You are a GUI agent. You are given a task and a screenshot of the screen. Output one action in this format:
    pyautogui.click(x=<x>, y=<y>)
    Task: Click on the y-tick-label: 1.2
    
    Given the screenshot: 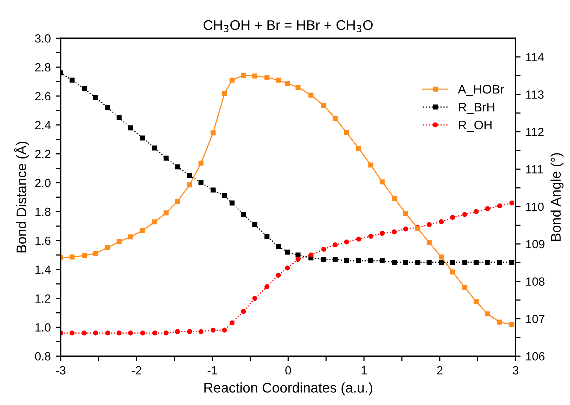 What is the action you would take?
    pyautogui.click(x=43, y=298)
    